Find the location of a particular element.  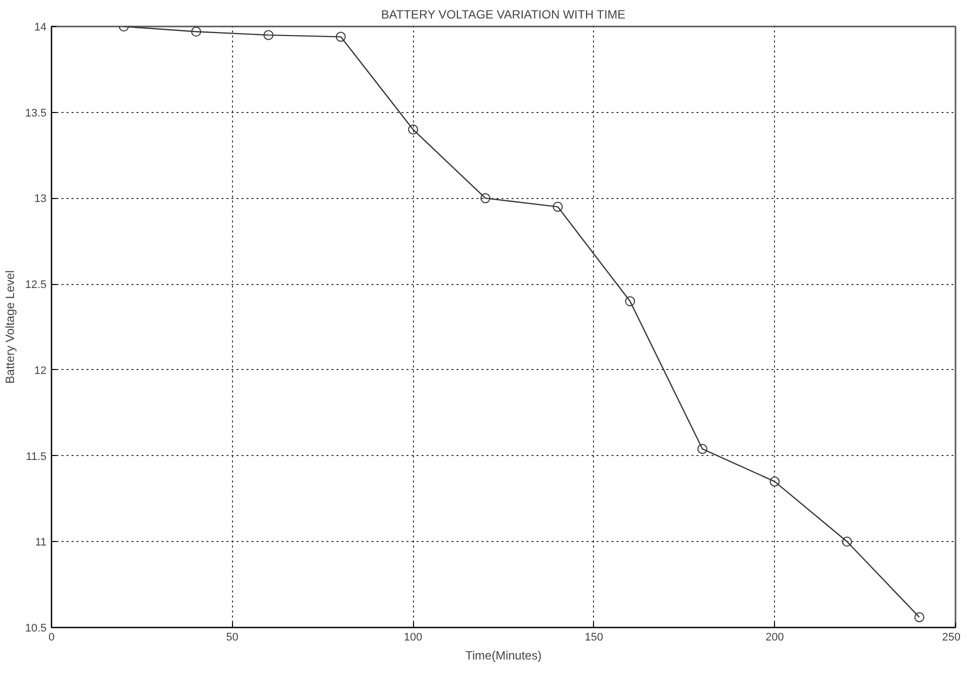

x-tick-label: 50 is located at coordinates (232, 638).